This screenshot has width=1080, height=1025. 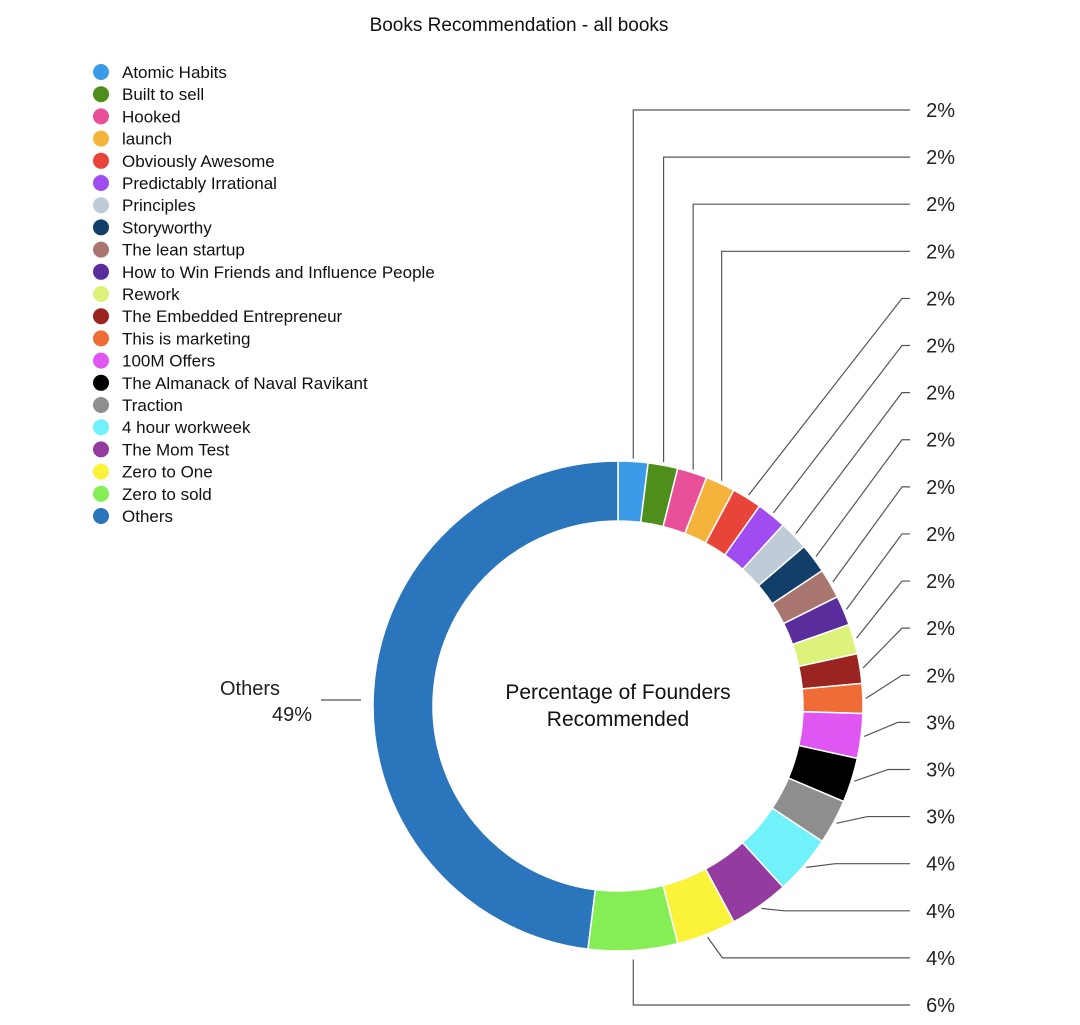 I want to click on legend-marker-the-lean-startup, so click(x=101, y=249).